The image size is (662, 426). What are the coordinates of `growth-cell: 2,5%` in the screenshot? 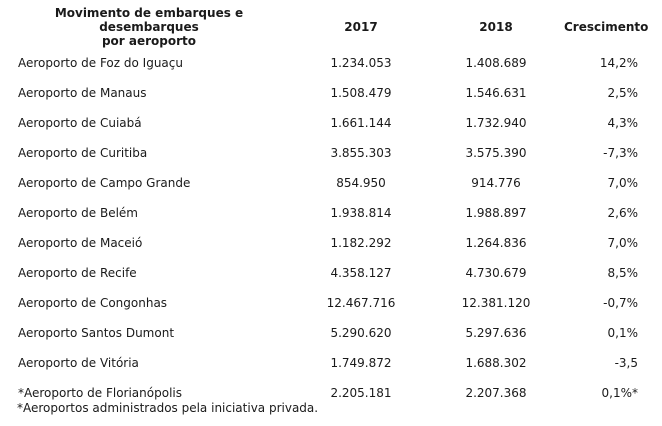 It's located at (623, 93).